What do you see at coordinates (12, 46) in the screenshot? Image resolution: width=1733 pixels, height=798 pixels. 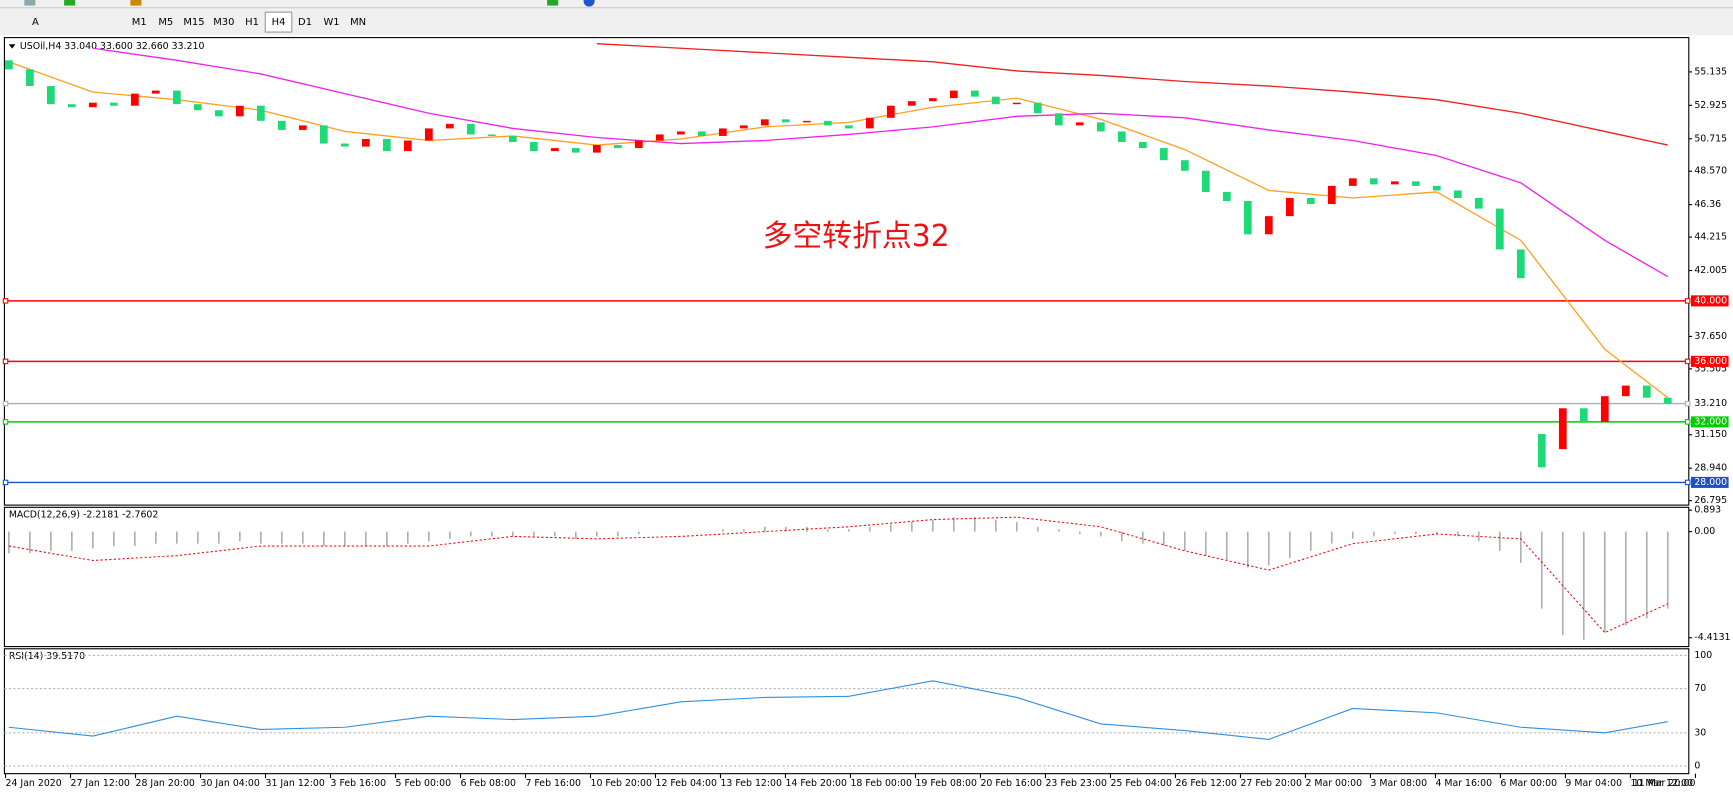 I see `collapse-arrow` at bounding box center [12, 46].